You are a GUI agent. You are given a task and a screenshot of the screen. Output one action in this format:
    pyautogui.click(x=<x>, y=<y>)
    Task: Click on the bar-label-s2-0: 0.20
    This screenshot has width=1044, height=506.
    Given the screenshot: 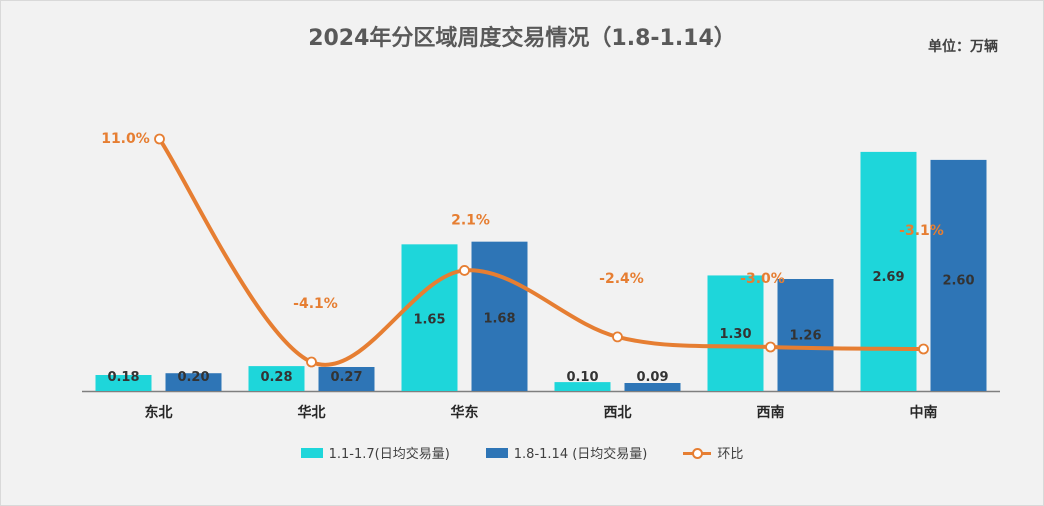 What is the action you would take?
    pyautogui.click(x=193, y=377)
    